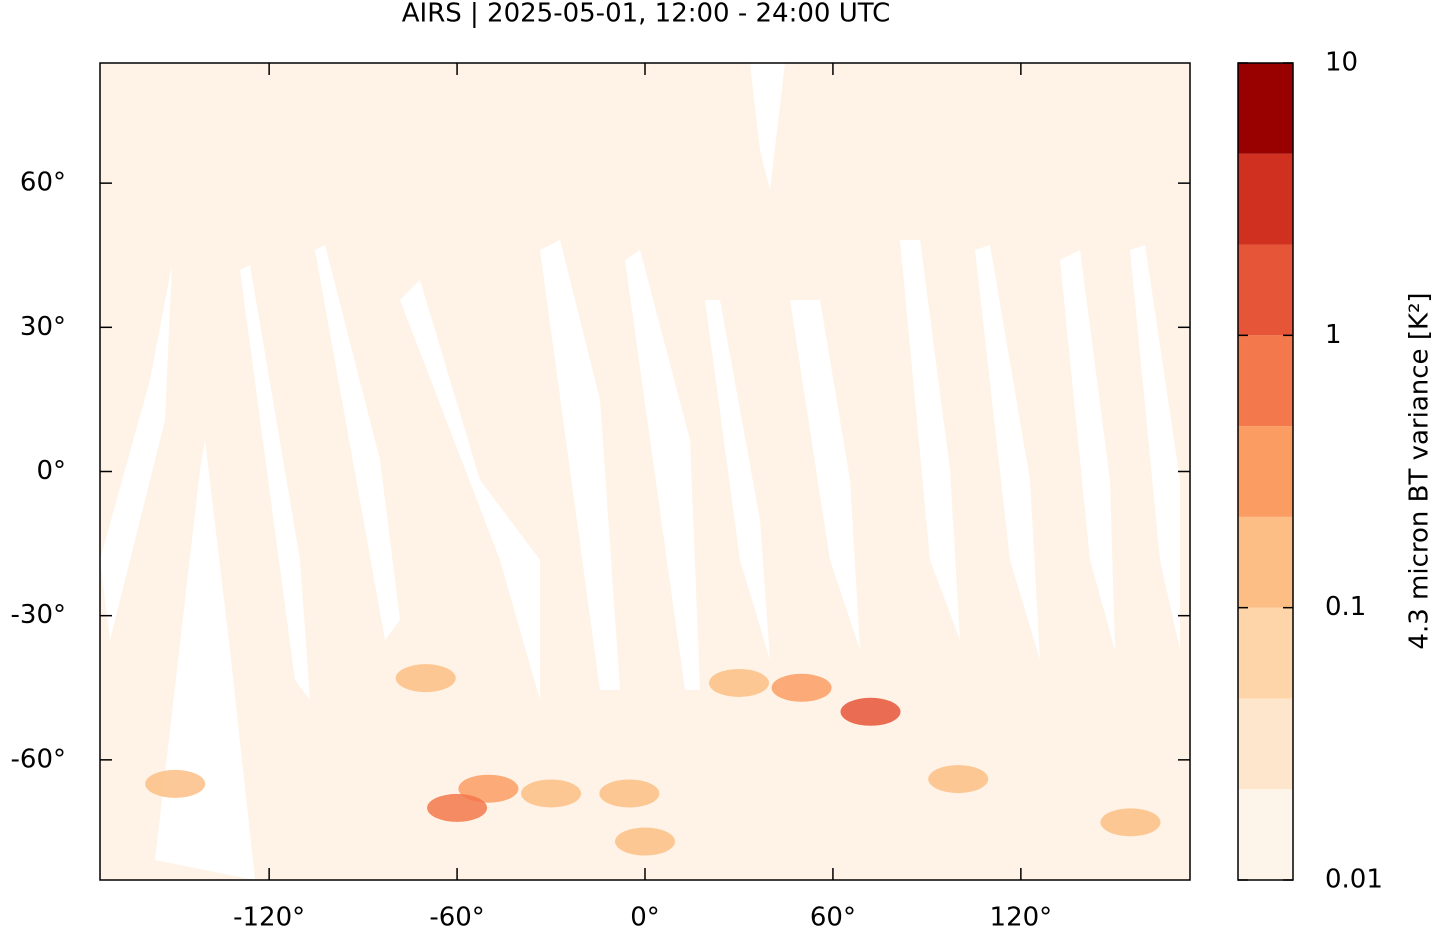 This screenshot has height=930, width=1442. What do you see at coordinates (269, 916) in the screenshot?
I see `x-tick-label: -120°` at bounding box center [269, 916].